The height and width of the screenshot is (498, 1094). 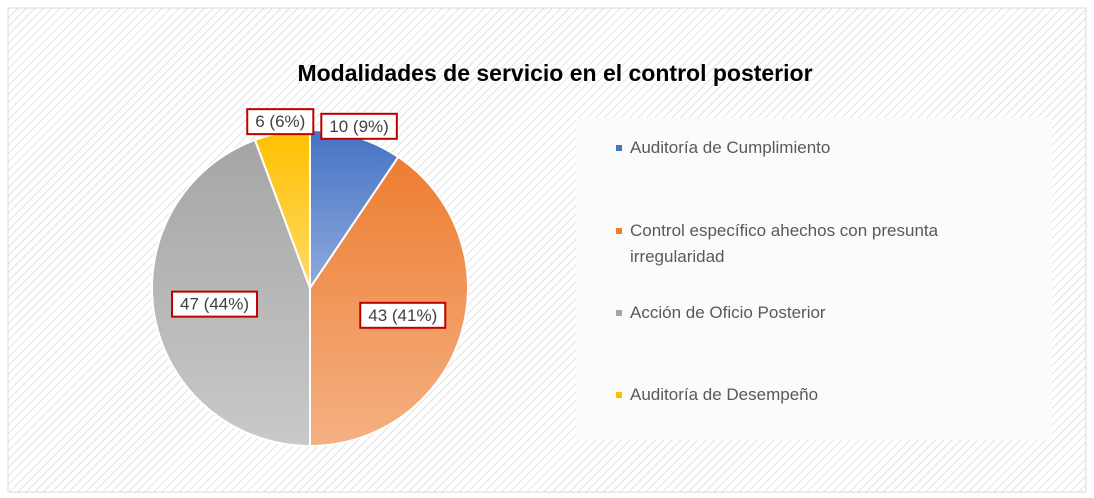 What do you see at coordinates (730, 147) in the screenshot?
I see `legend-label: Auditoría de Cumplimiento` at bounding box center [730, 147].